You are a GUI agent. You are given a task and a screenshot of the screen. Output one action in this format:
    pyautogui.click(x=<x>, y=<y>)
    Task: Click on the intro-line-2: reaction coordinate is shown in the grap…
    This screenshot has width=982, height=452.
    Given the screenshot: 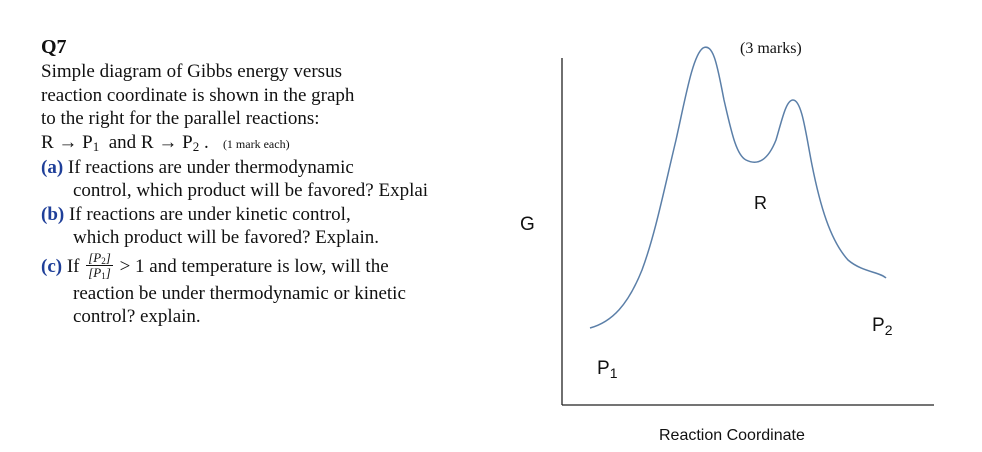 What is the action you would take?
    pyautogui.click(x=198, y=95)
    